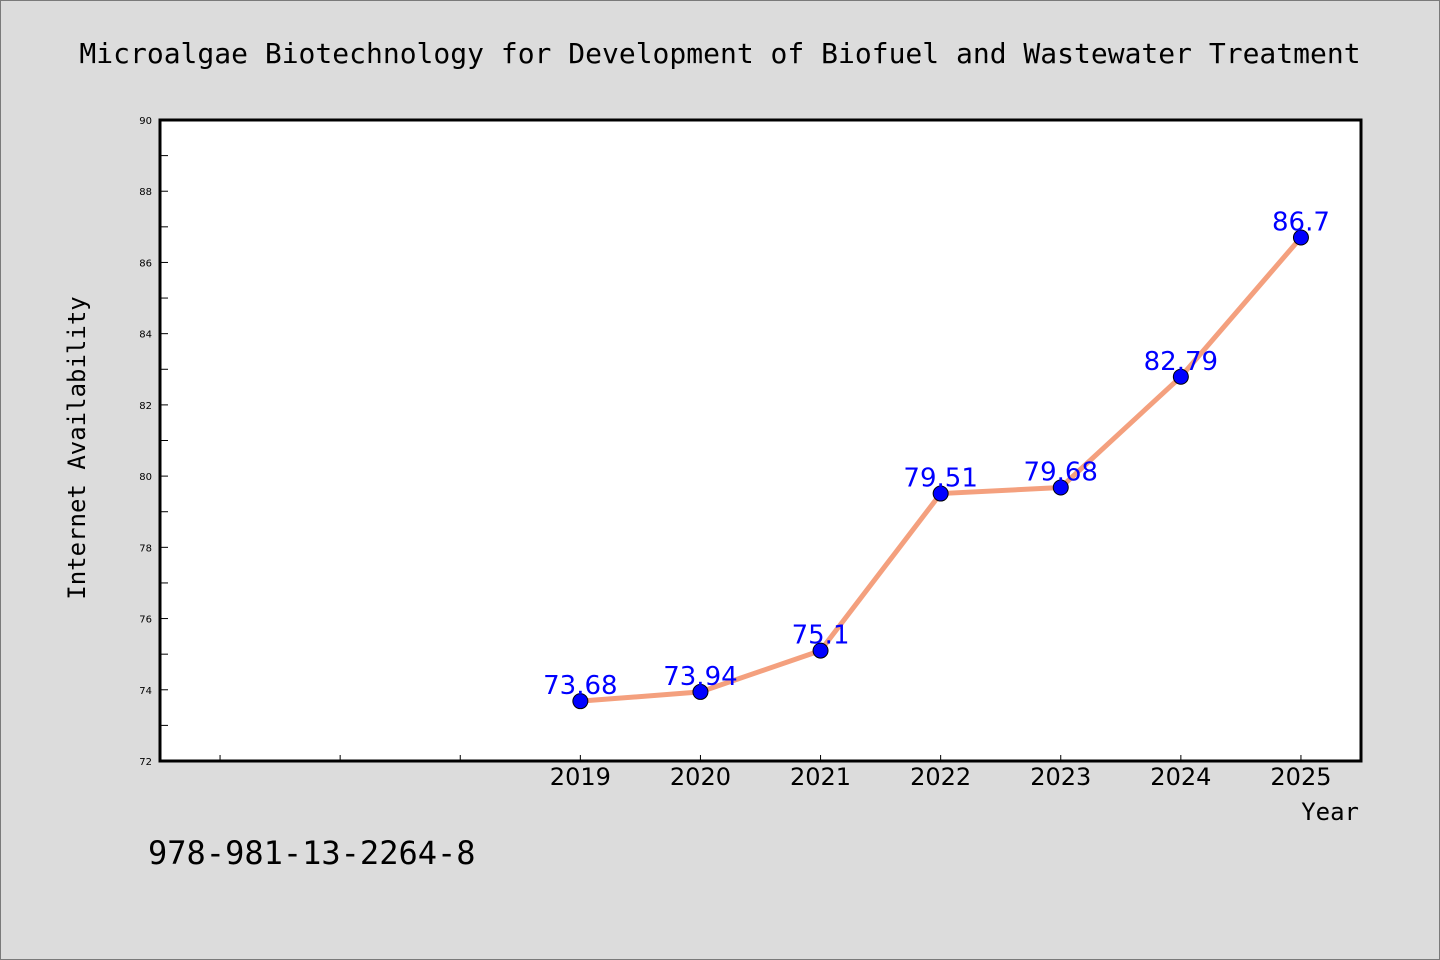 Image resolution: width=1440 pixels, height=960 pixels. Describe the element at coordinates (145, 335) in the screenshot. I see `y-tick-label: 84` at that location.